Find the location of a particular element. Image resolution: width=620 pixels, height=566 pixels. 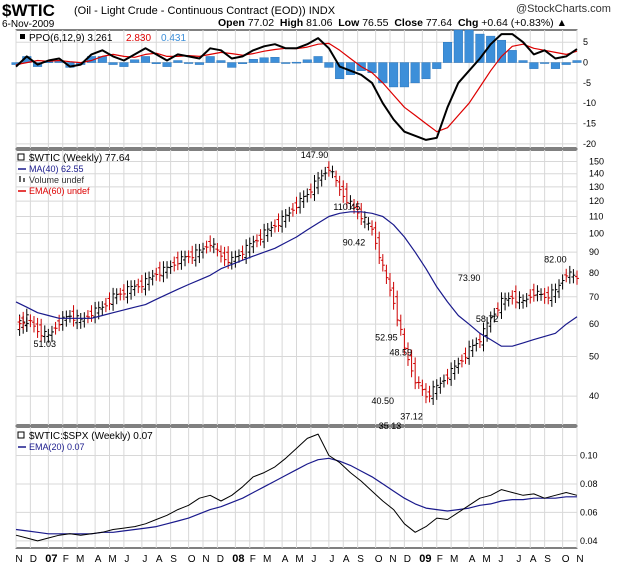

x-axis-month-label: 07 is located at coordinates (51, 559).